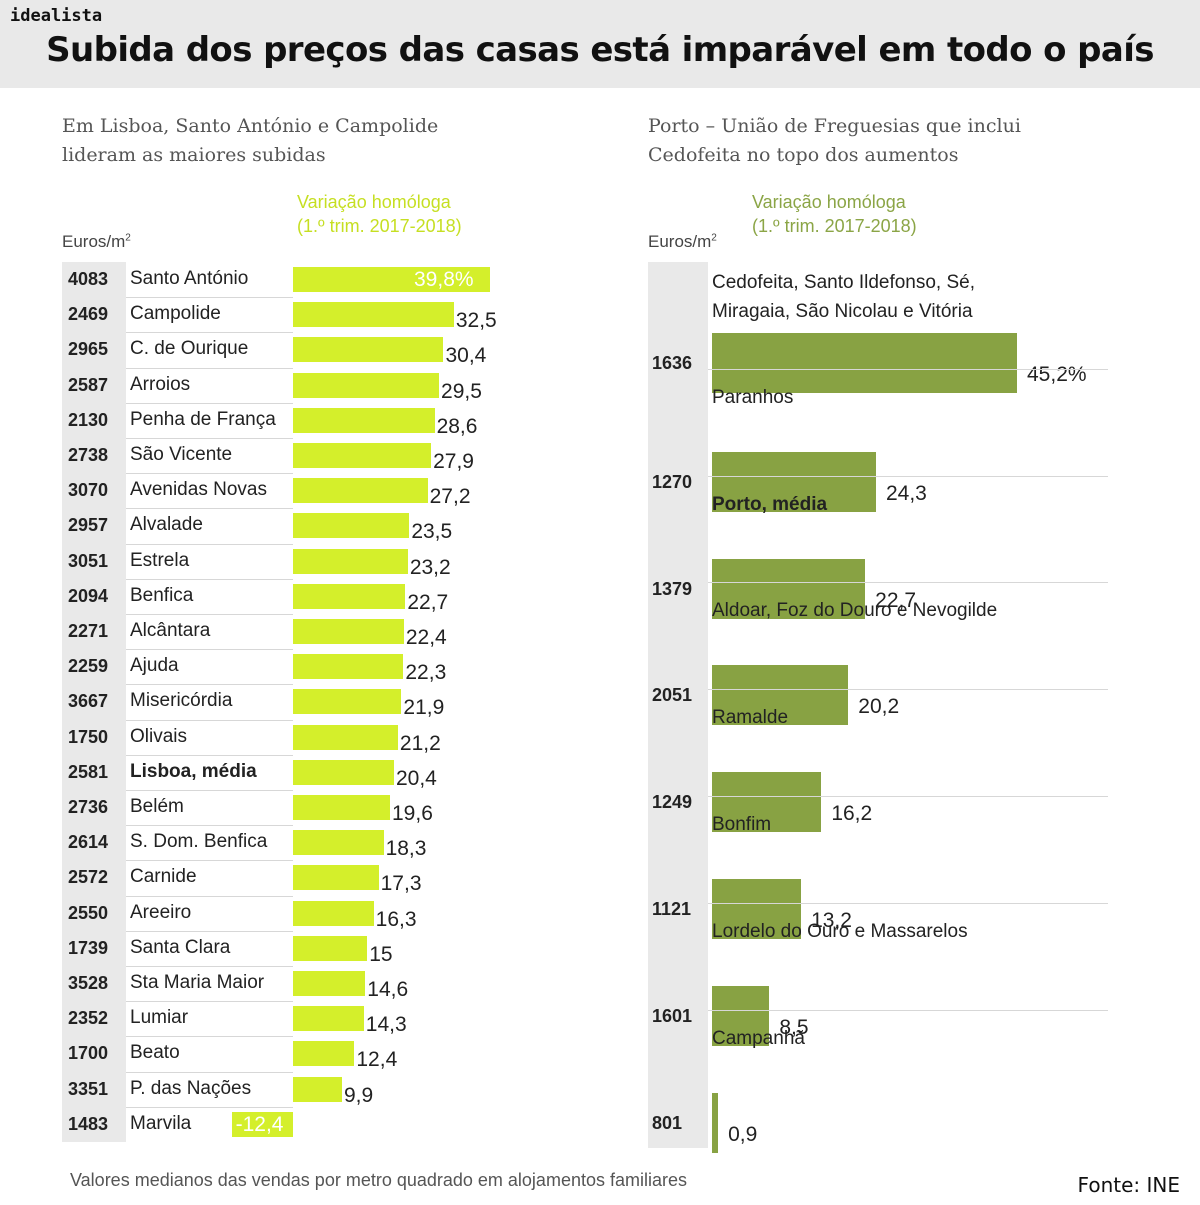 Image resolution: width=1200 pixels, height=1205 pixels. Describe the element at coordinates (88, 384) in the screenshot. I see `lisboa-price: 2587` at that location.